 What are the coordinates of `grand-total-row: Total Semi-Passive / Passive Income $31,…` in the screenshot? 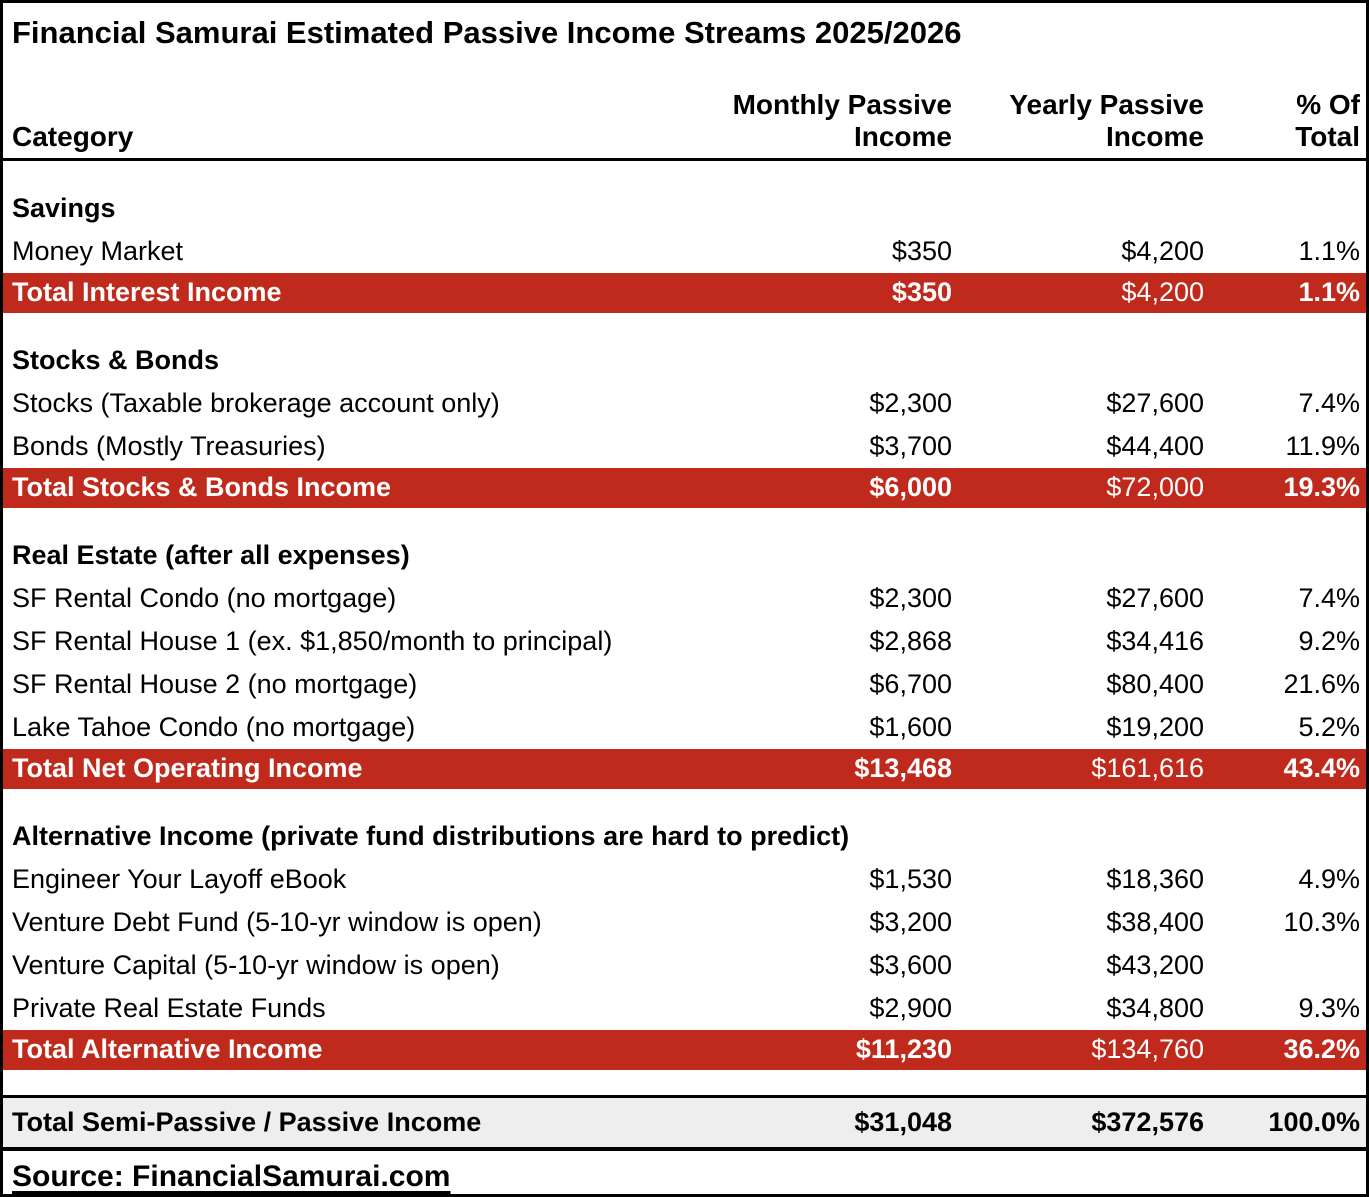 It's located at (684, 1122).